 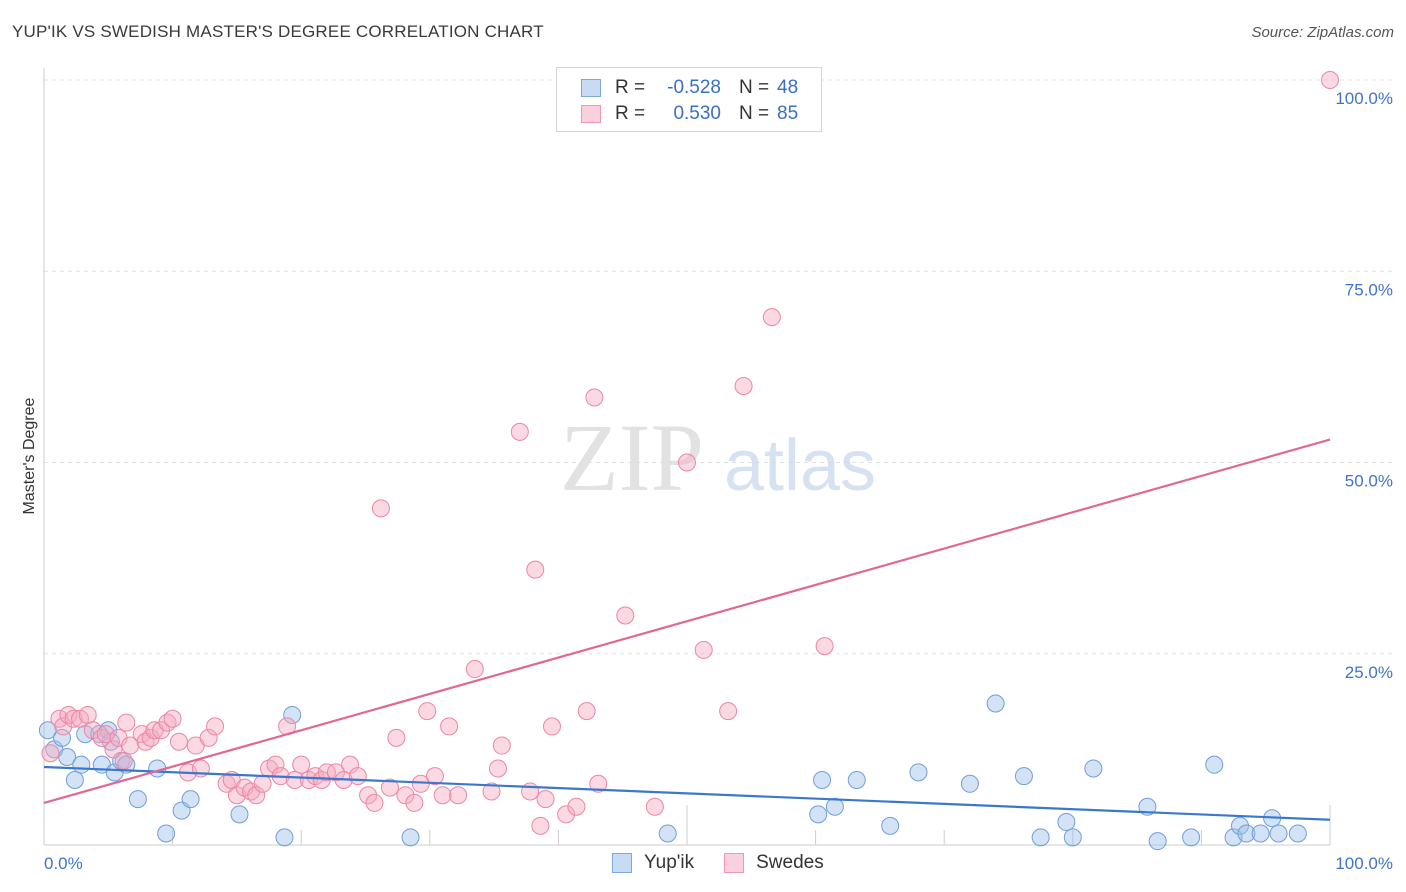 I want to click on legend-r-value: -0.528, so click(x=694, y=87).